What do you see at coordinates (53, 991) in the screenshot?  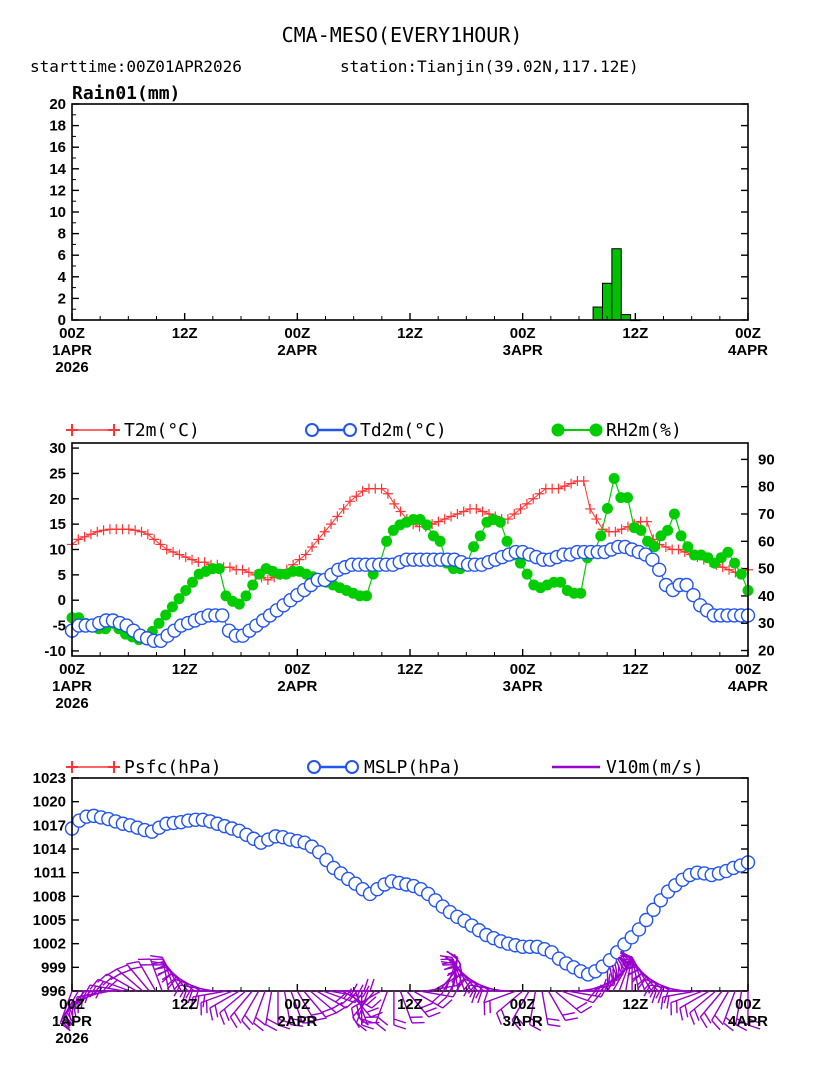 I see `pressure-ytick-label: 996` at bounding box center [53, 991].